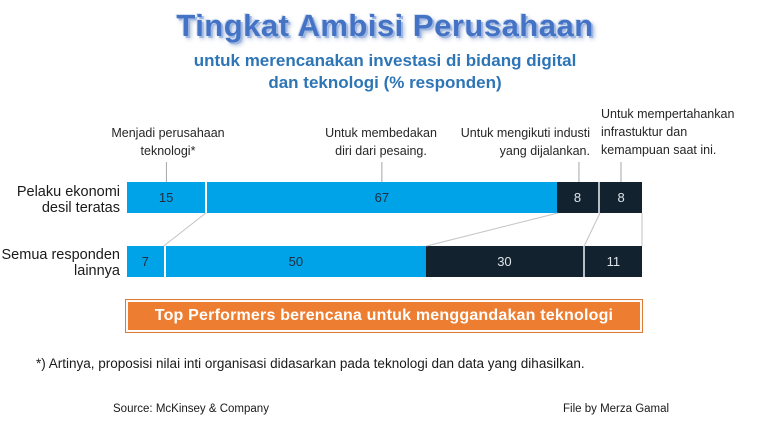 This screenshot has height=426, width=770. I want to click on bar-segment: 30, so click(505, 261).